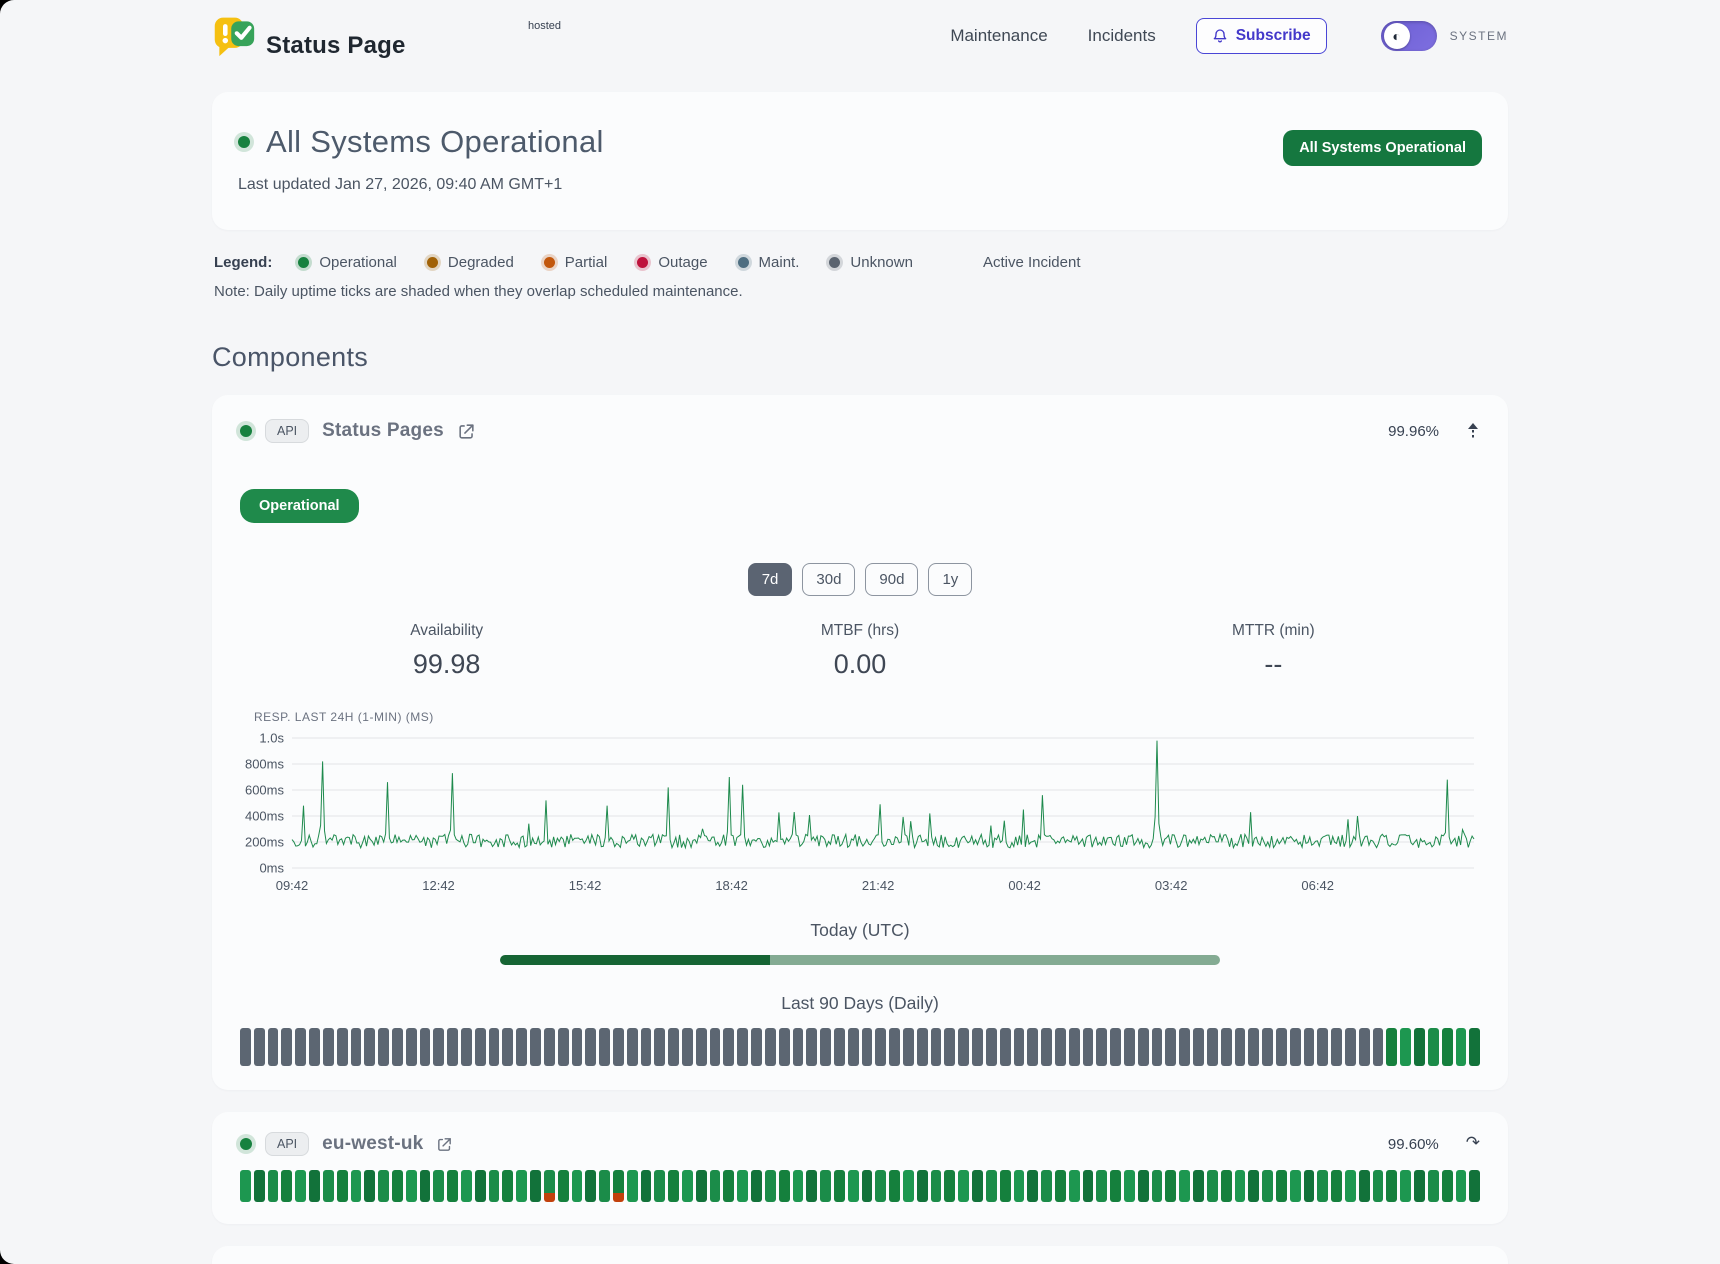 This screenshot has height=1264, width=1720. I want to click on nav-incidents: Incidents, so click(1121, 35).